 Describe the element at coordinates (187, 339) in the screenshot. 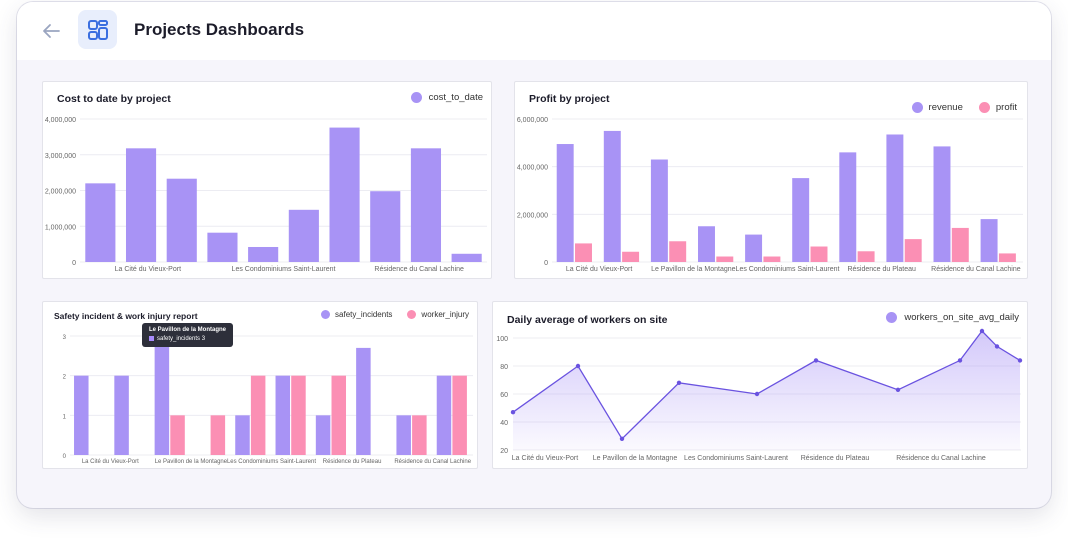

I see `tooltip-row: safety_incidents 3` at that location.